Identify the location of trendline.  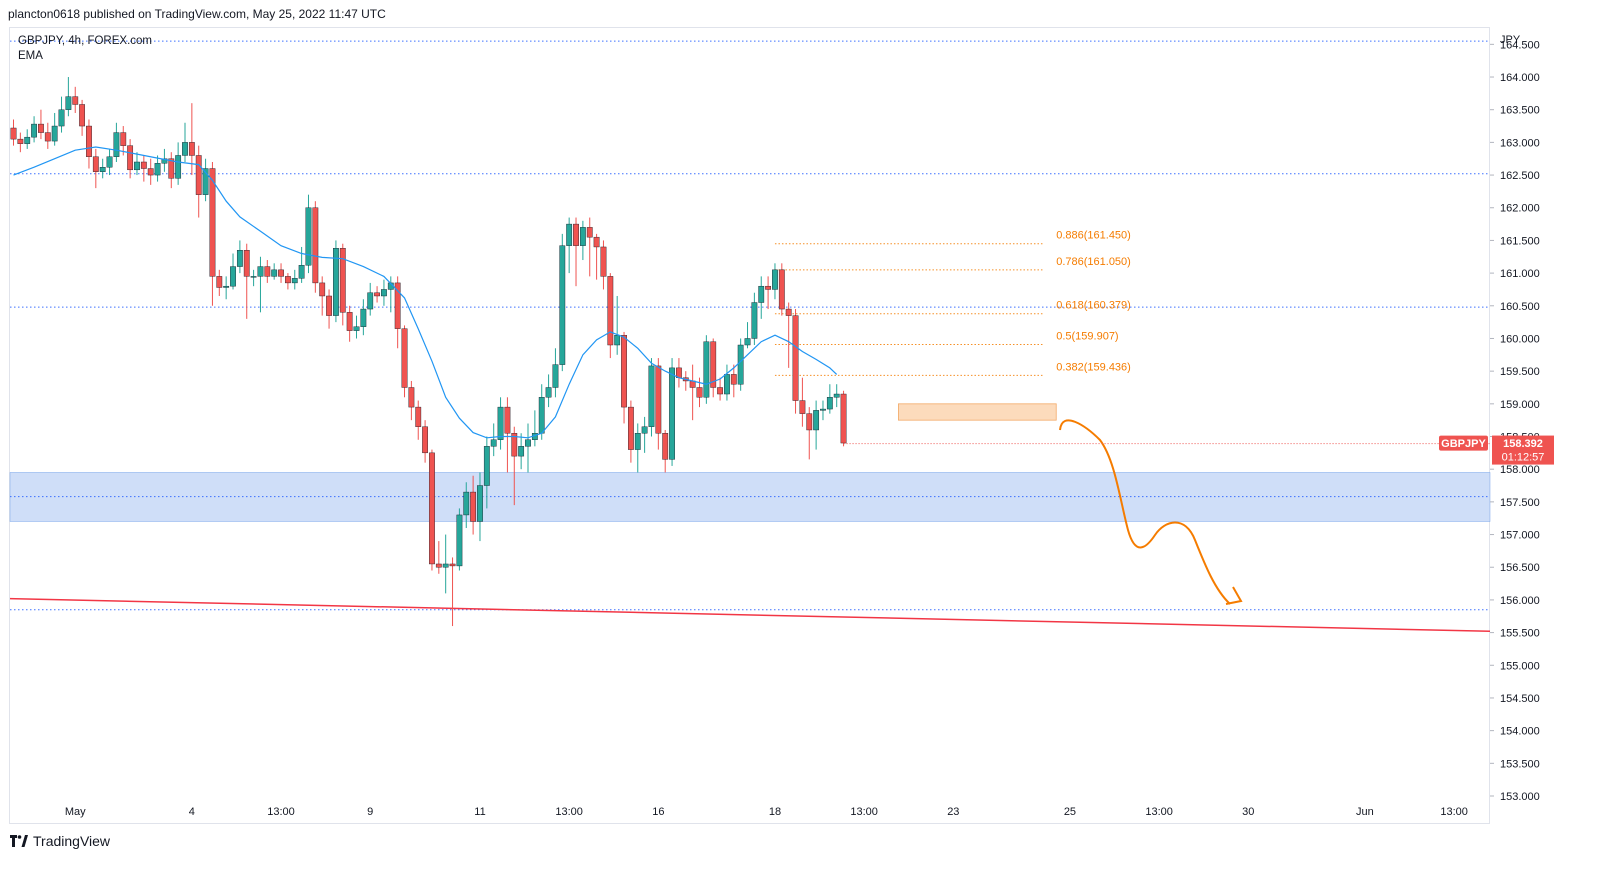
(750, 615).